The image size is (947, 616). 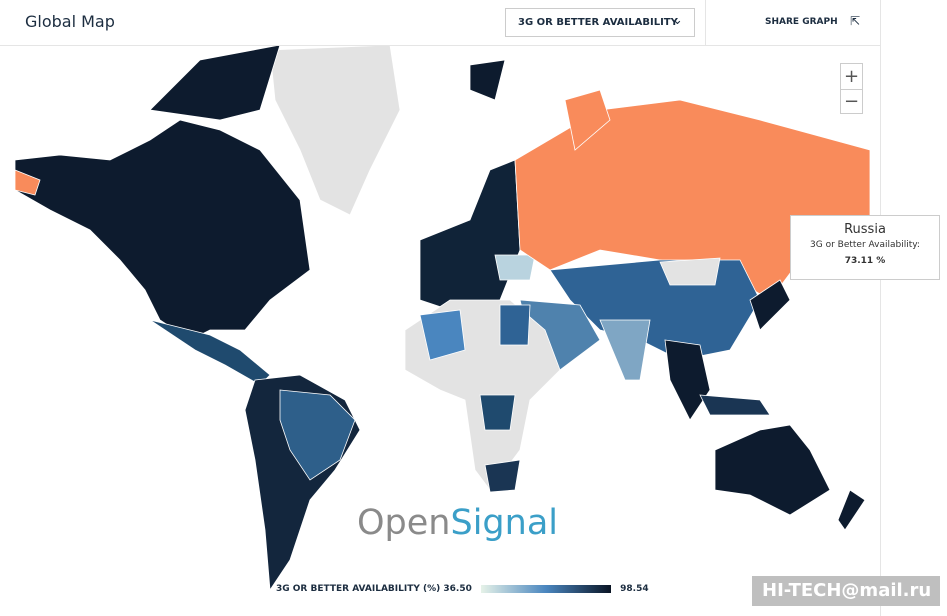 I want to click on japan, so click(x=770, y=305).